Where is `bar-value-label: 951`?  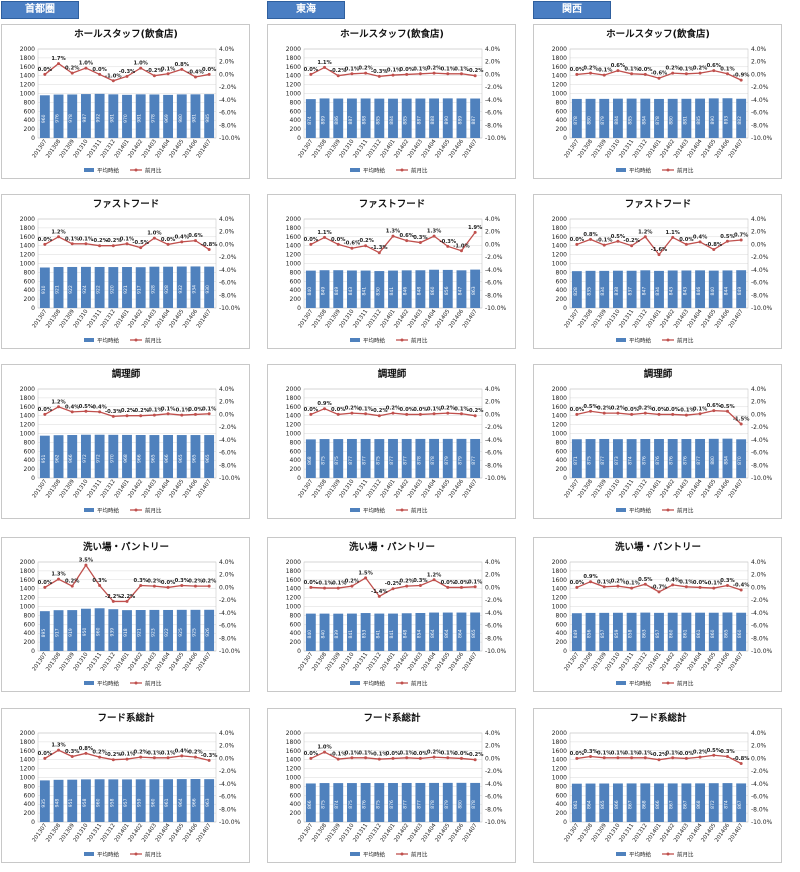
bar-value-label: 951 is located at coordinates (44, 459).